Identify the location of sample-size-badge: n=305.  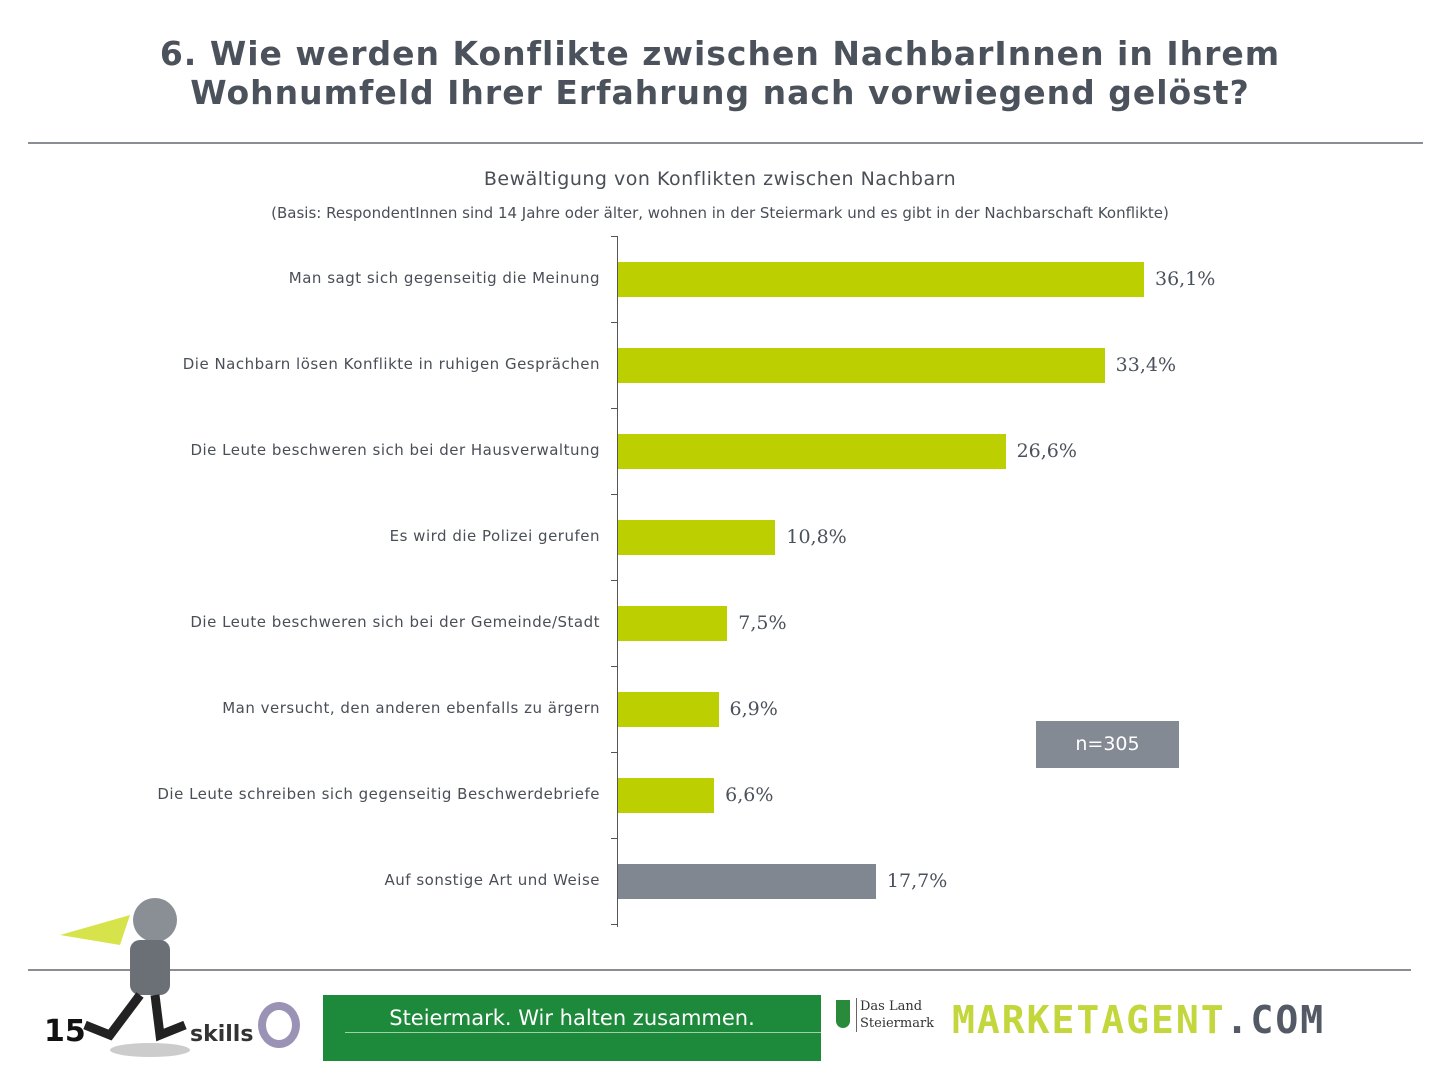
(1107, 744).